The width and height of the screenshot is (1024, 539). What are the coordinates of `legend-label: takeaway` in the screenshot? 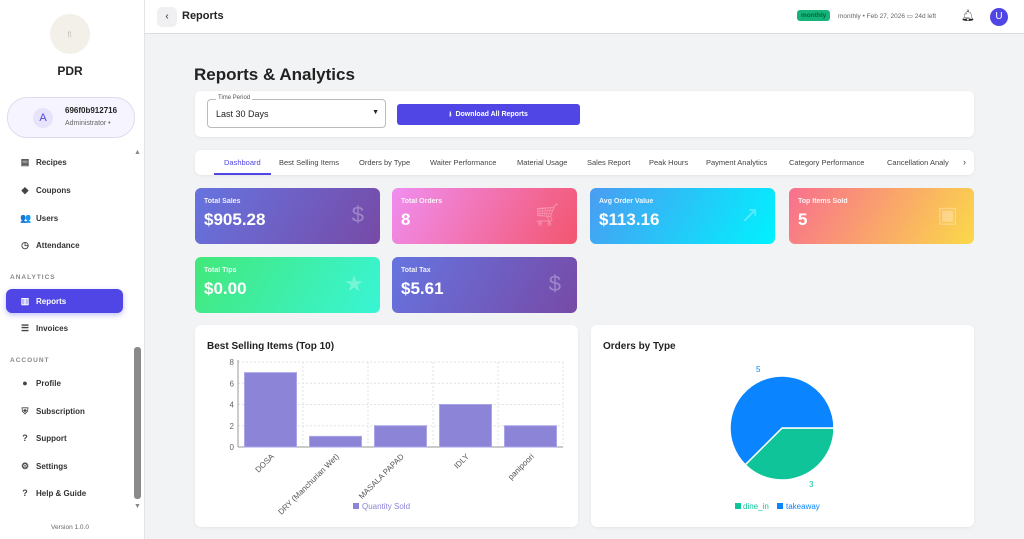 It's located at (803, 506).